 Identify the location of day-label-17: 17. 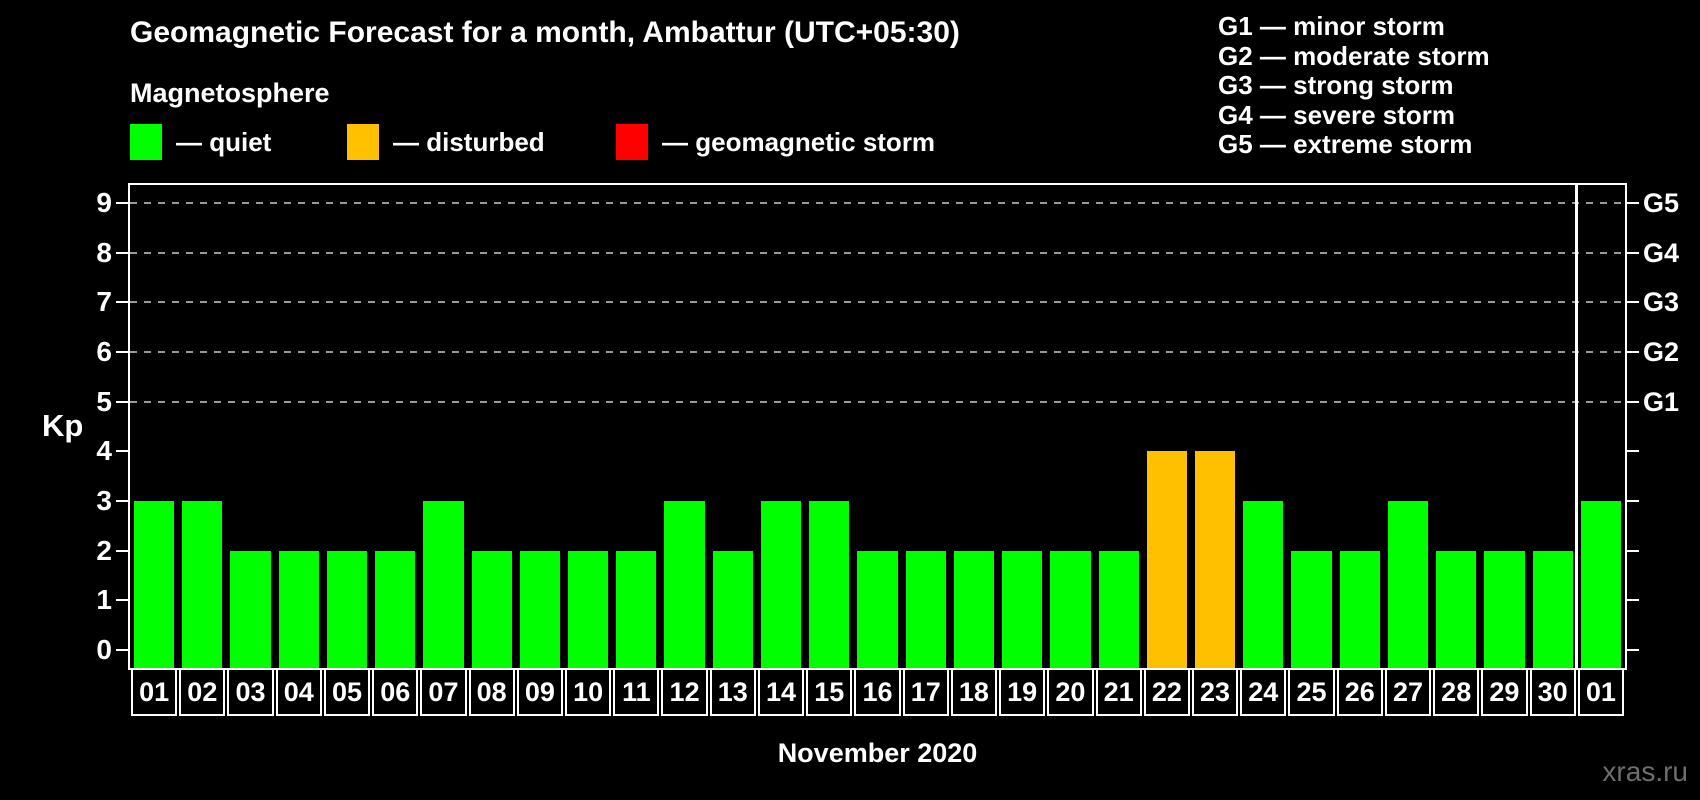
(925, 692).